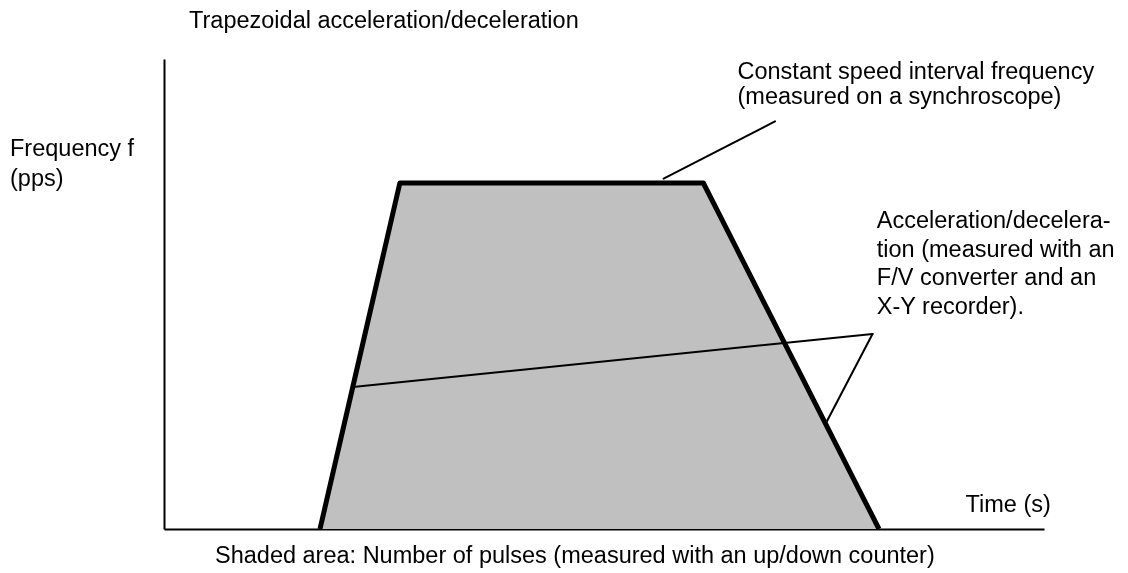  What do you see at coordinates (1008, 503) in the screenshot?
I see `x-axis-title: Time (s)` at bounding box center [1008, 503].